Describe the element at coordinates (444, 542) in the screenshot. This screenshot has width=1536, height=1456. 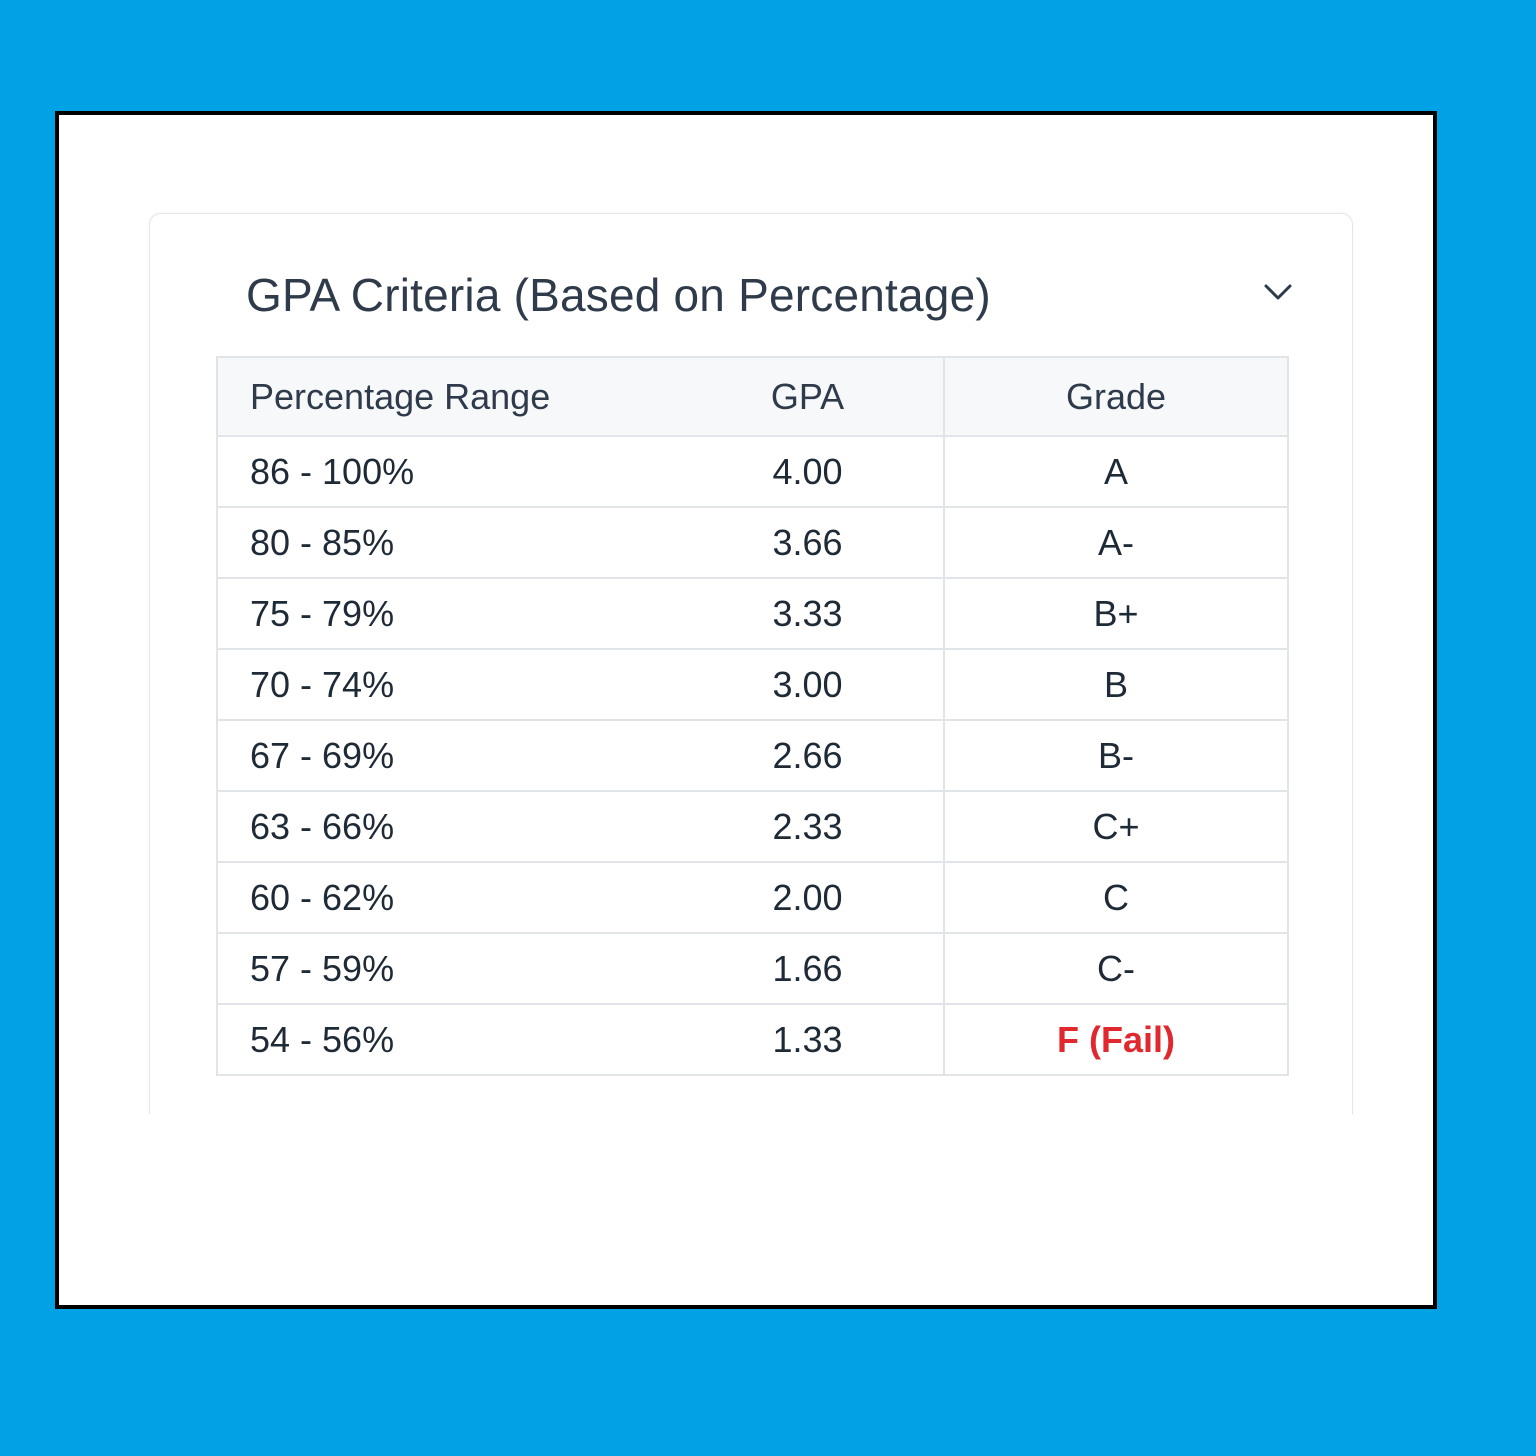
I see `percentage-range-cell: 80 - 85%` at that location.